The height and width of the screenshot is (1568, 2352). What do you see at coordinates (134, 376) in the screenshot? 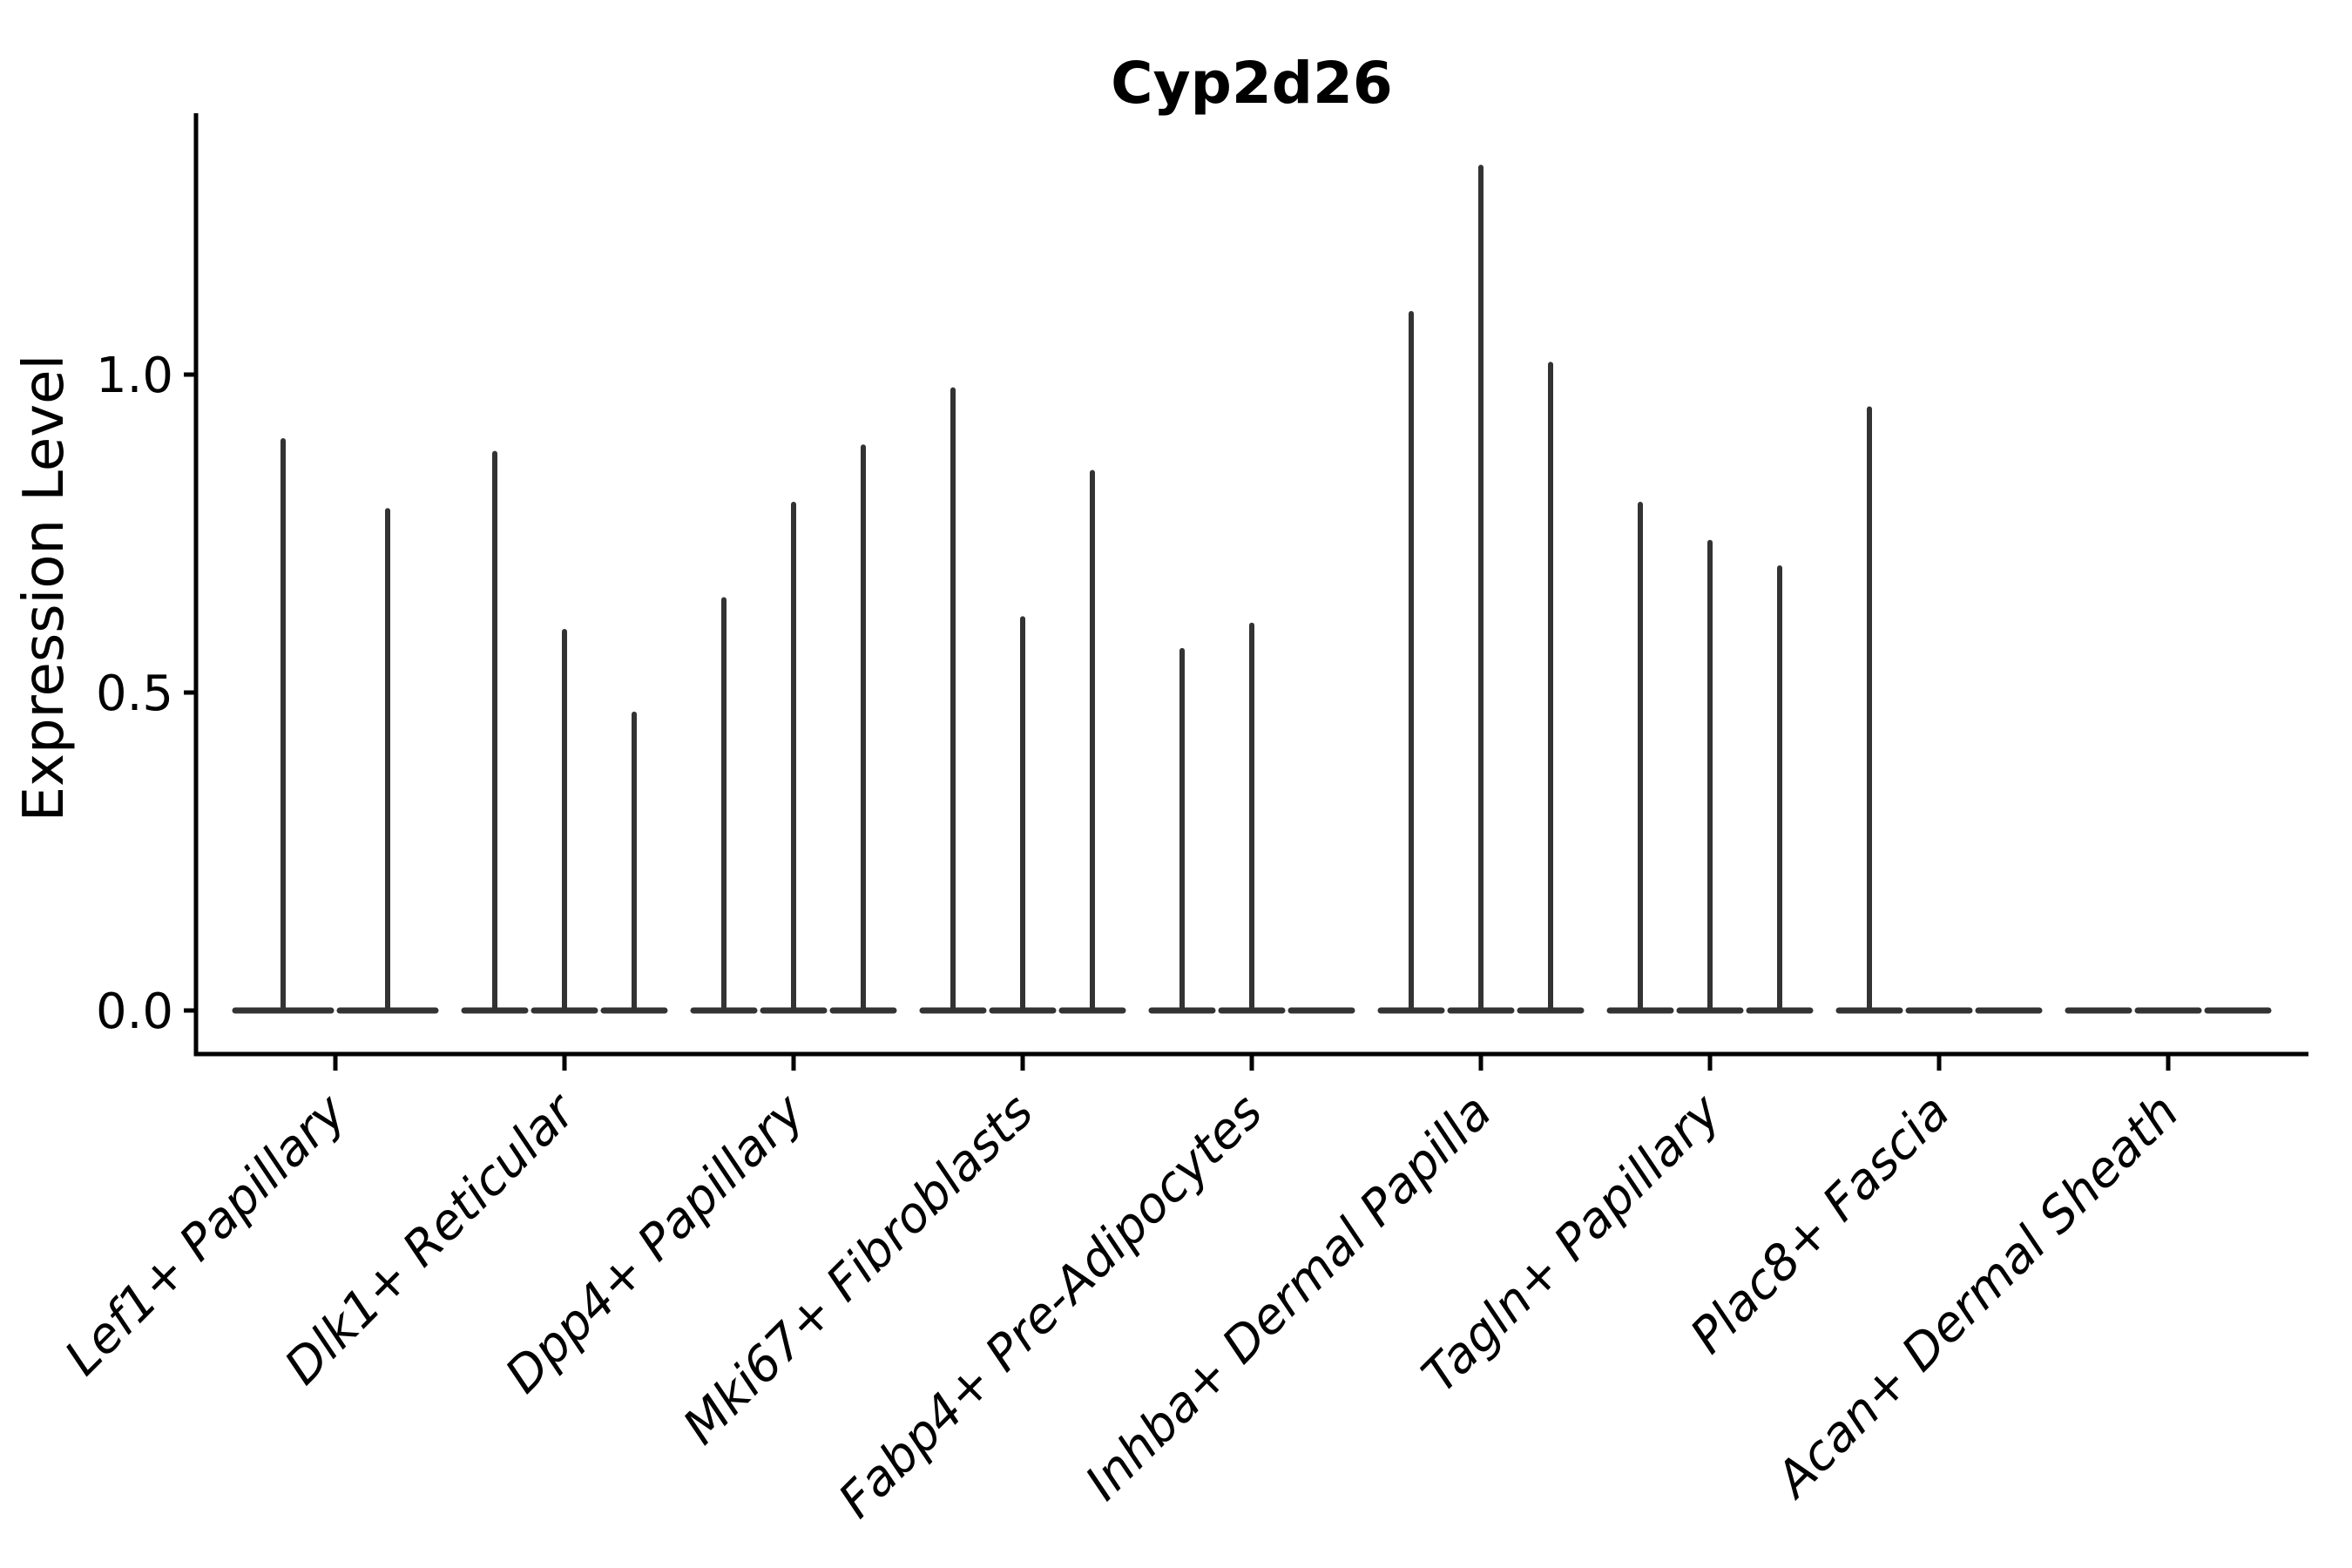
I see `y-tick-label: 1.0` at bounding box center [134, 376].